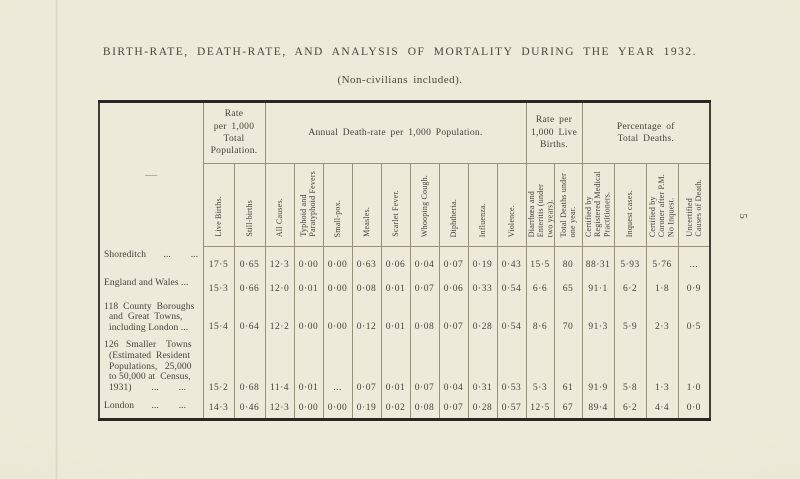  I want to click on group-header: Rate per 1,000 Total Population., so click(233, 132).